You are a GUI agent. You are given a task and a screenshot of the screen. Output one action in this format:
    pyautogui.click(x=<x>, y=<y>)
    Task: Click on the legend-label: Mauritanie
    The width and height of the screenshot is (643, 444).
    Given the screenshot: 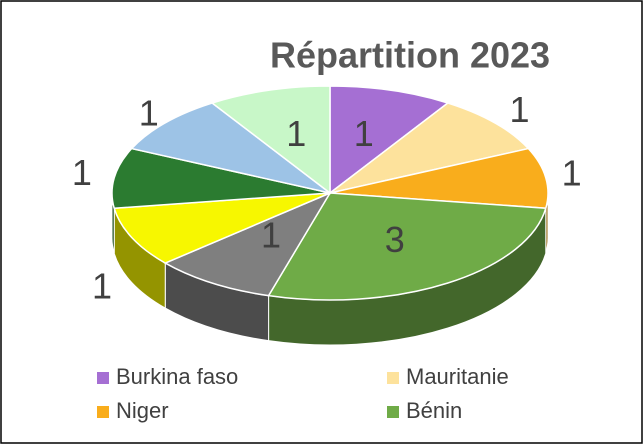 What is the action you would take?
    pyautogui.click(x=457, y=376)
    